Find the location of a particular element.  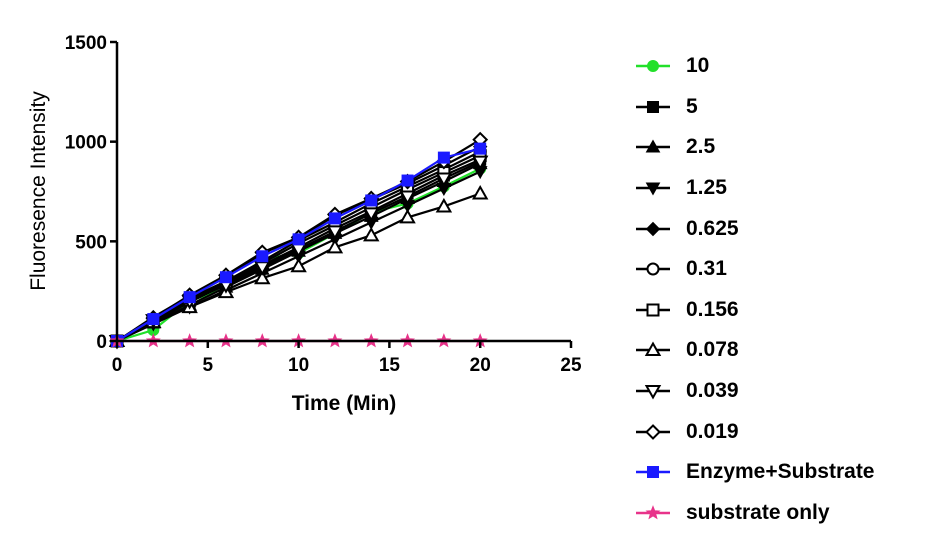

x-tick-label: 5 is located at coordinates (208, 365).